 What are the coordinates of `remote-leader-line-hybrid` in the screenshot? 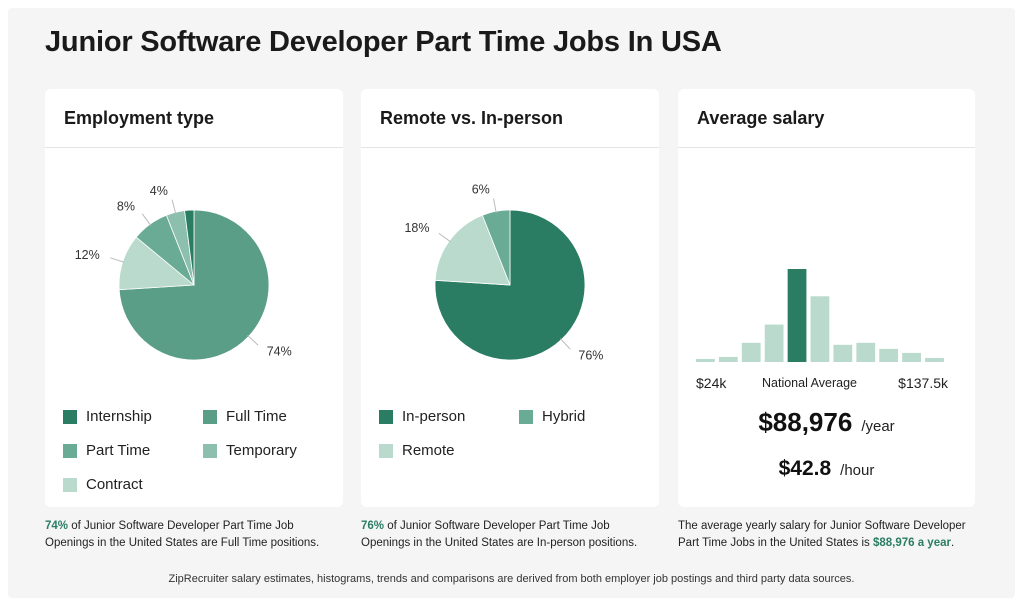 It's located at (495, 205).